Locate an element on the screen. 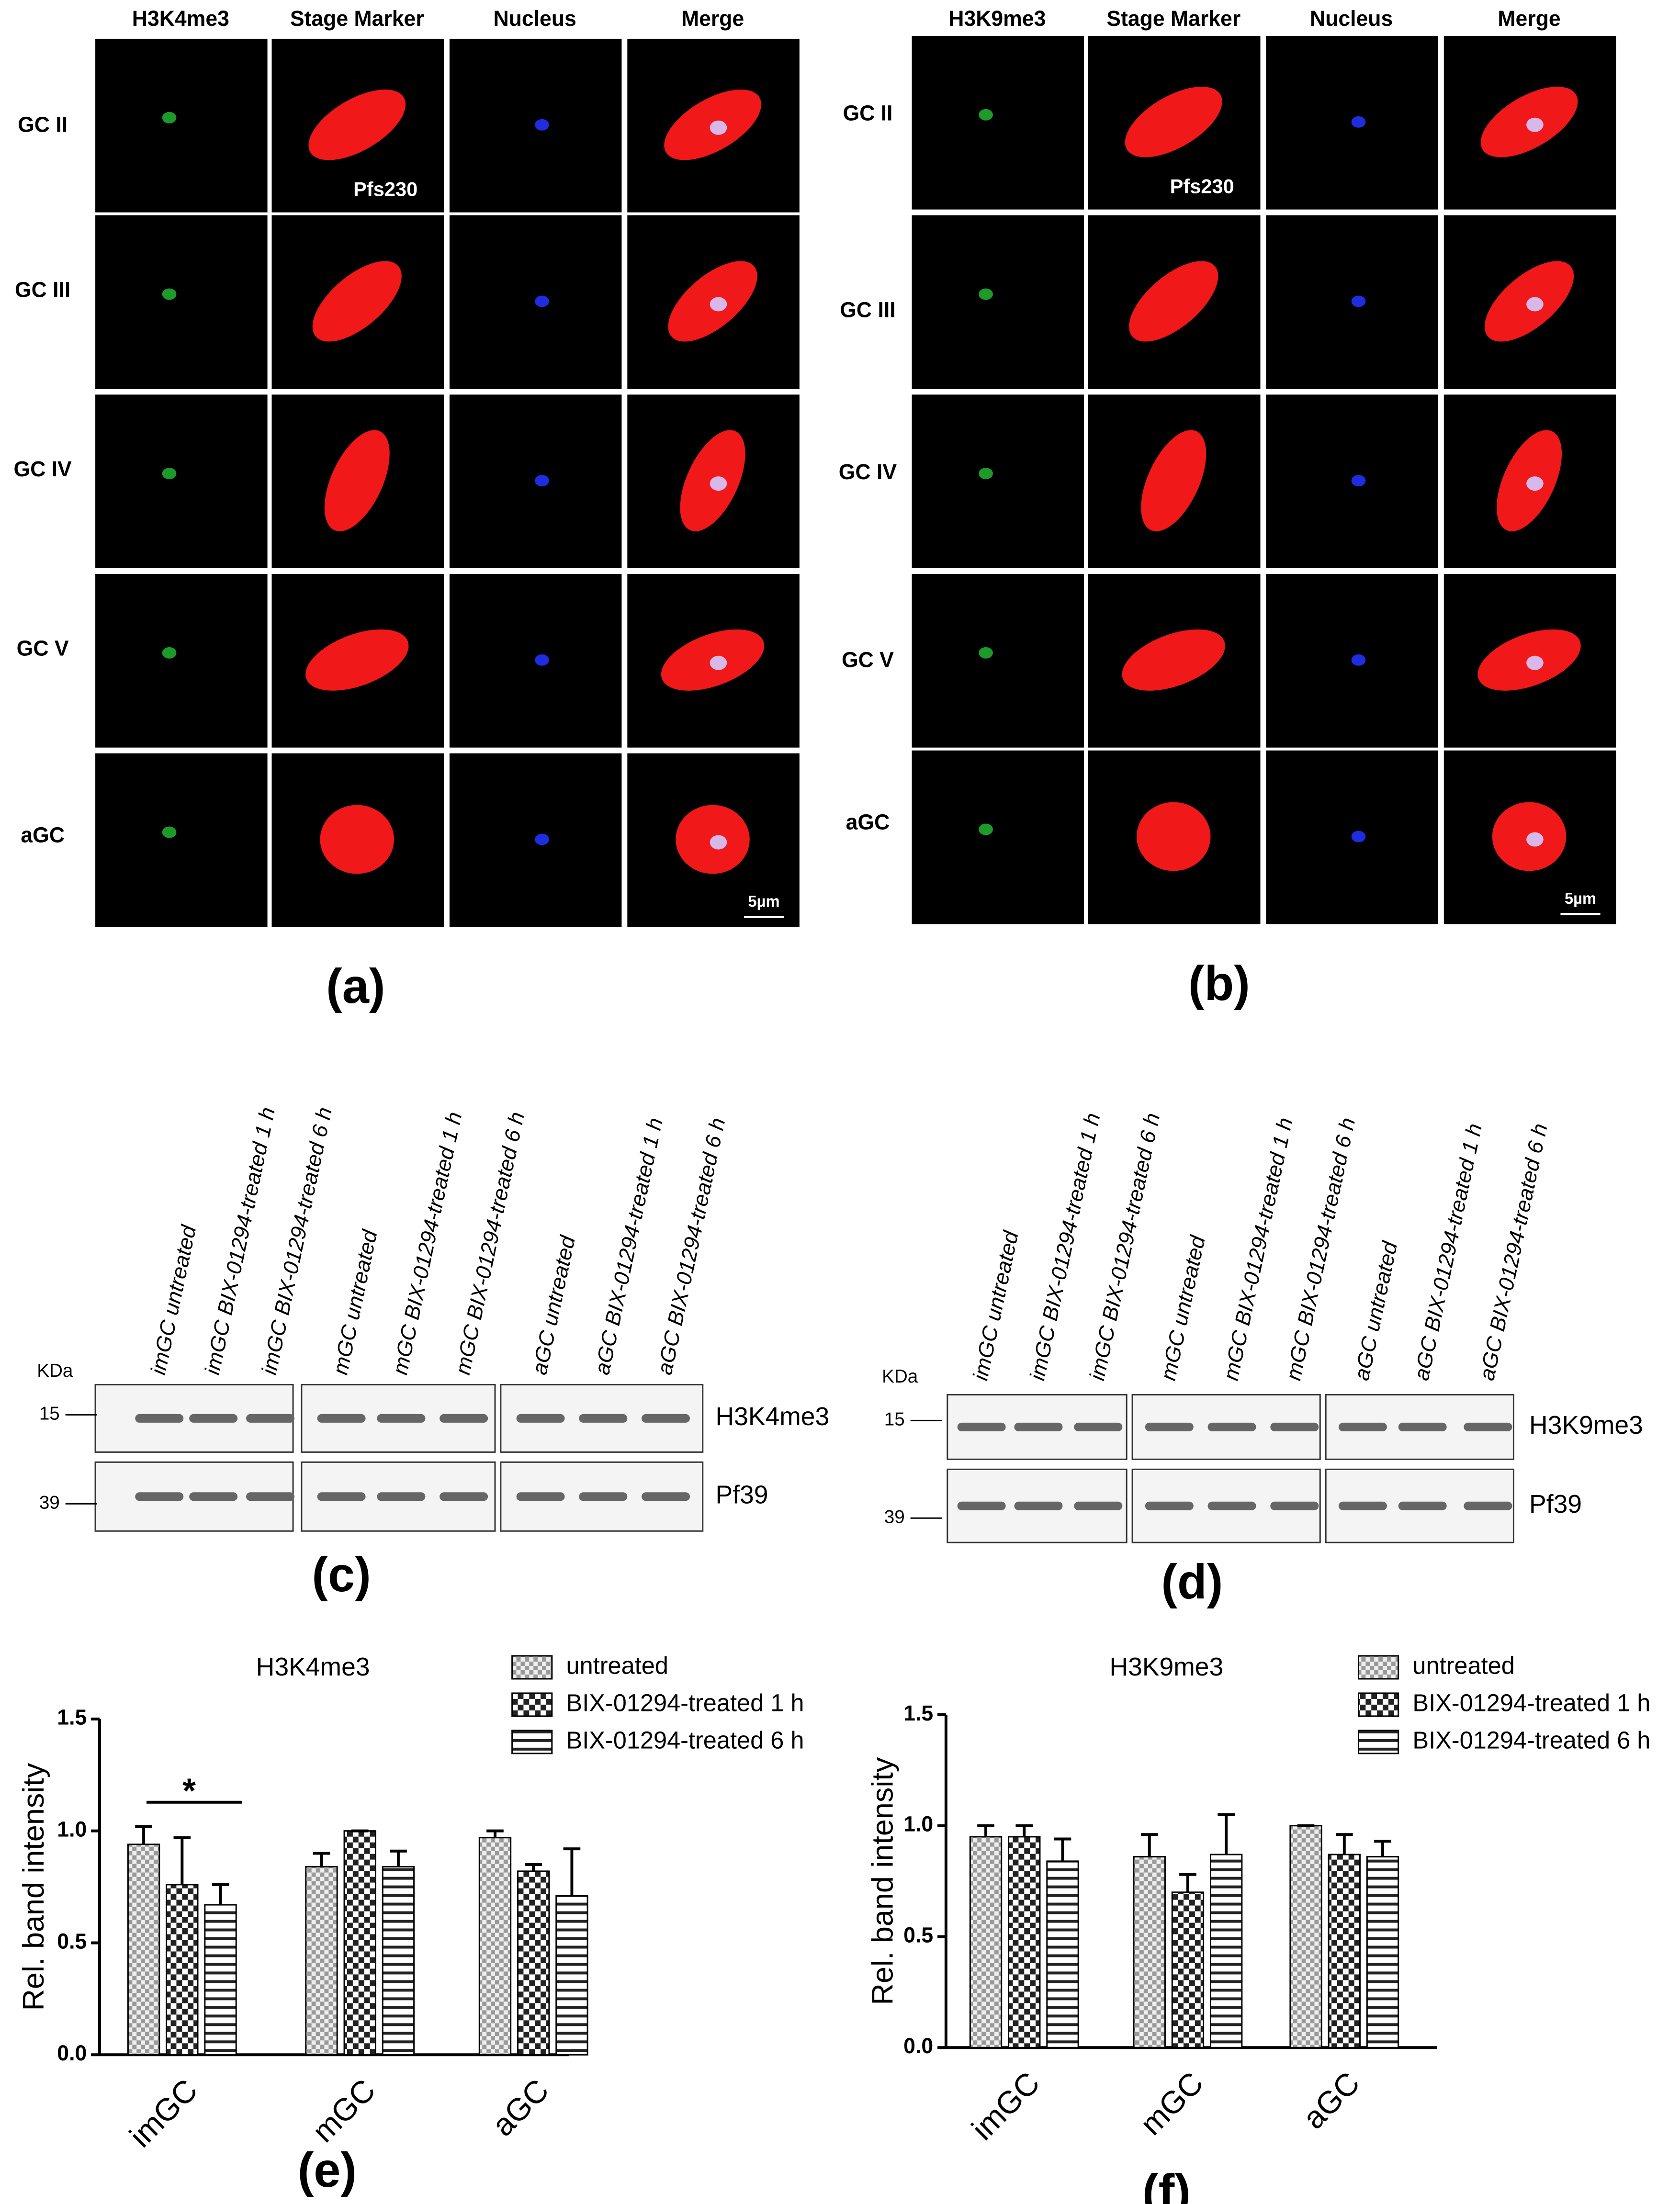 The height and width of the screenshot is (2204, 1680). row-label: GC III is located at coordinates (867, 310).